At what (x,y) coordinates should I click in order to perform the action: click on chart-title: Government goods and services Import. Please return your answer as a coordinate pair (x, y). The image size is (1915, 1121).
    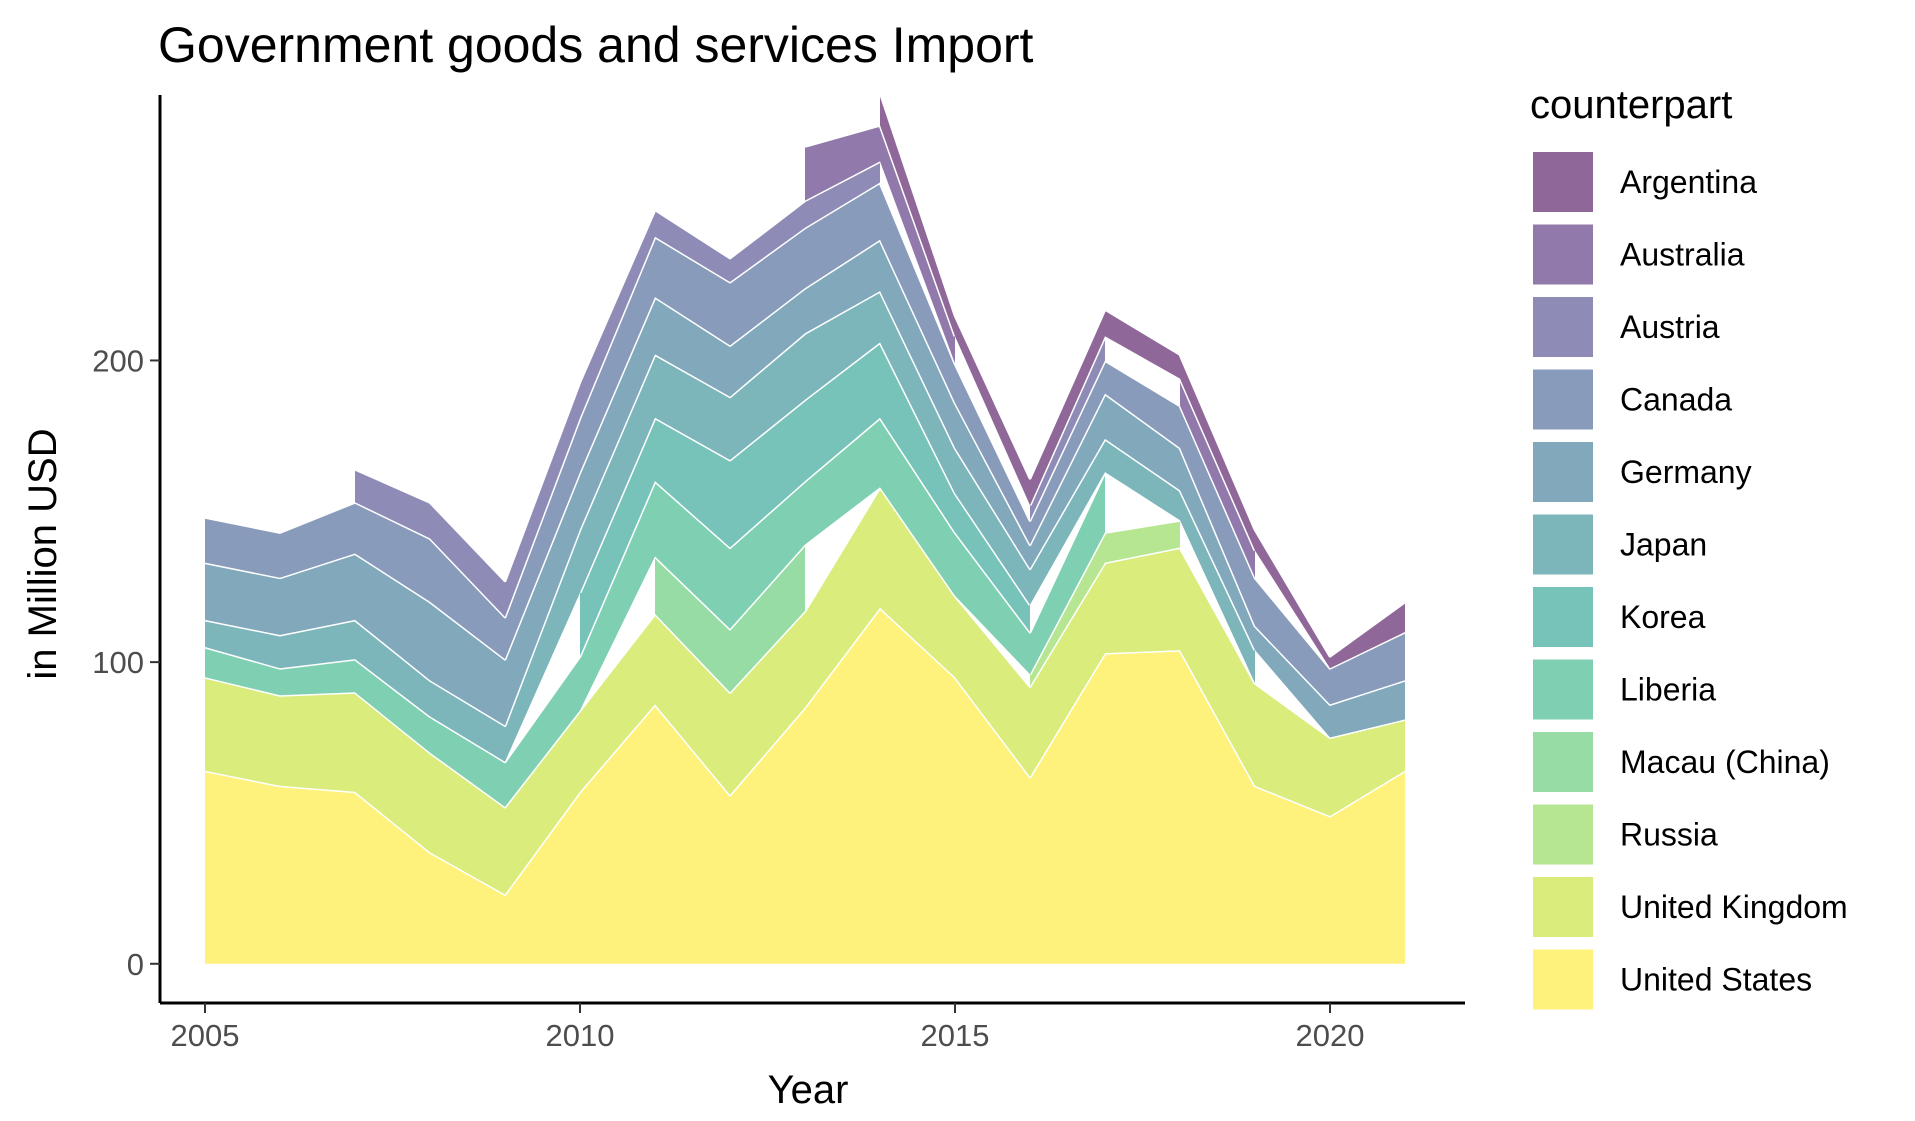
    Looking at the image, I should click on (596, 45).